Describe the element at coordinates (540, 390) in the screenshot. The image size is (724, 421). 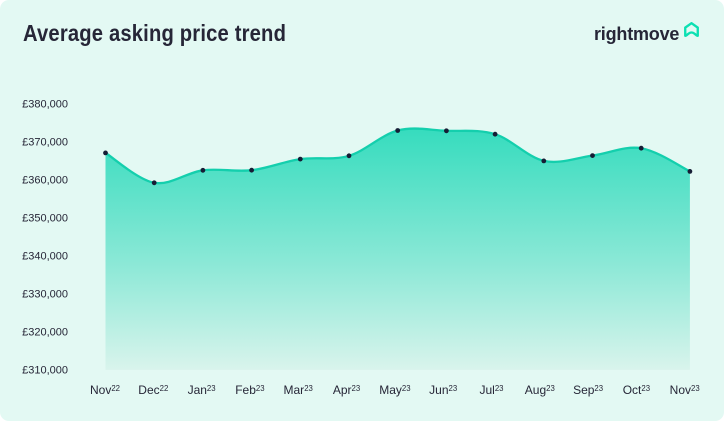
I see `svg-text: Aug23` at that location.